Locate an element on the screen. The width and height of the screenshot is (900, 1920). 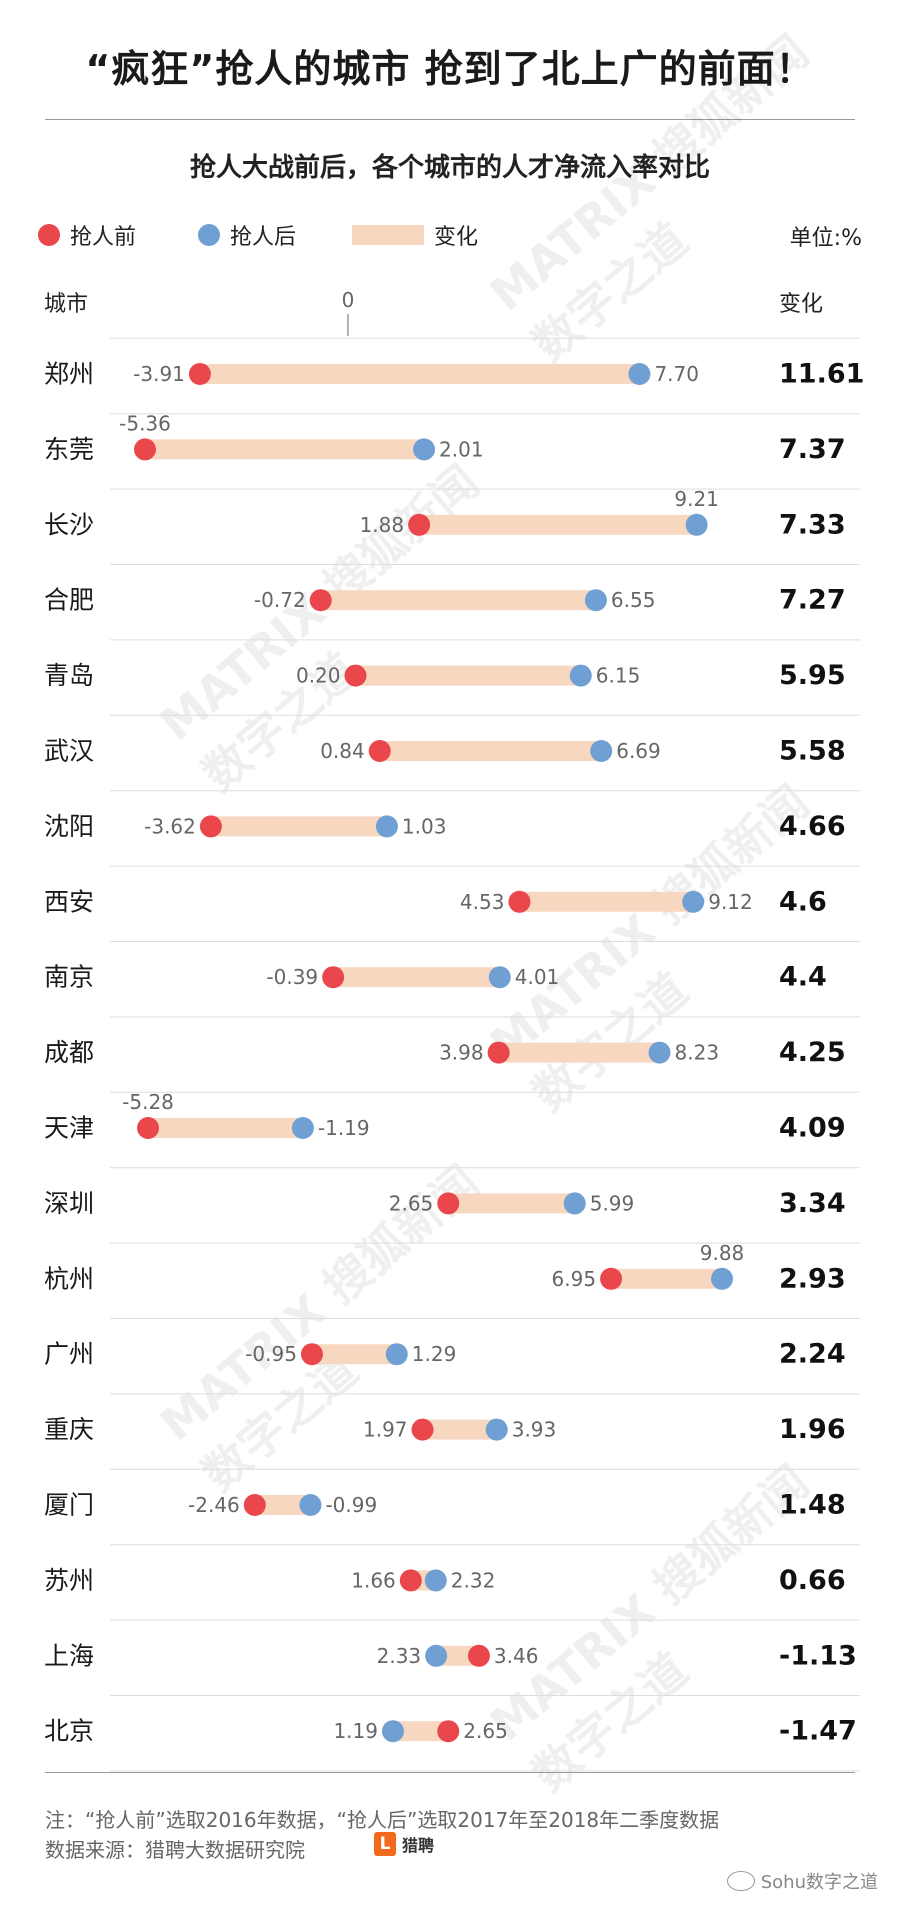
before-value-label: -3.91 is located at coordinates (159, 374).